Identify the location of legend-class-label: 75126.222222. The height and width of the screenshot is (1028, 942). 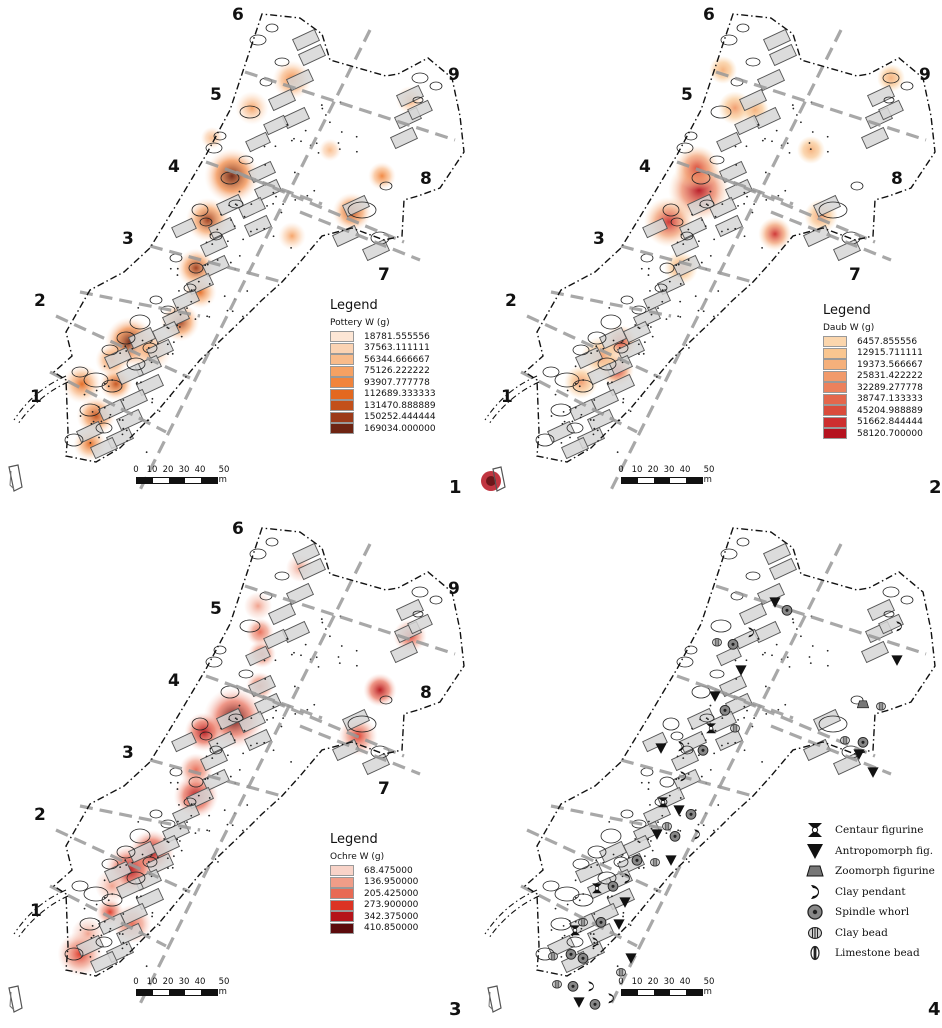
(397, 371).